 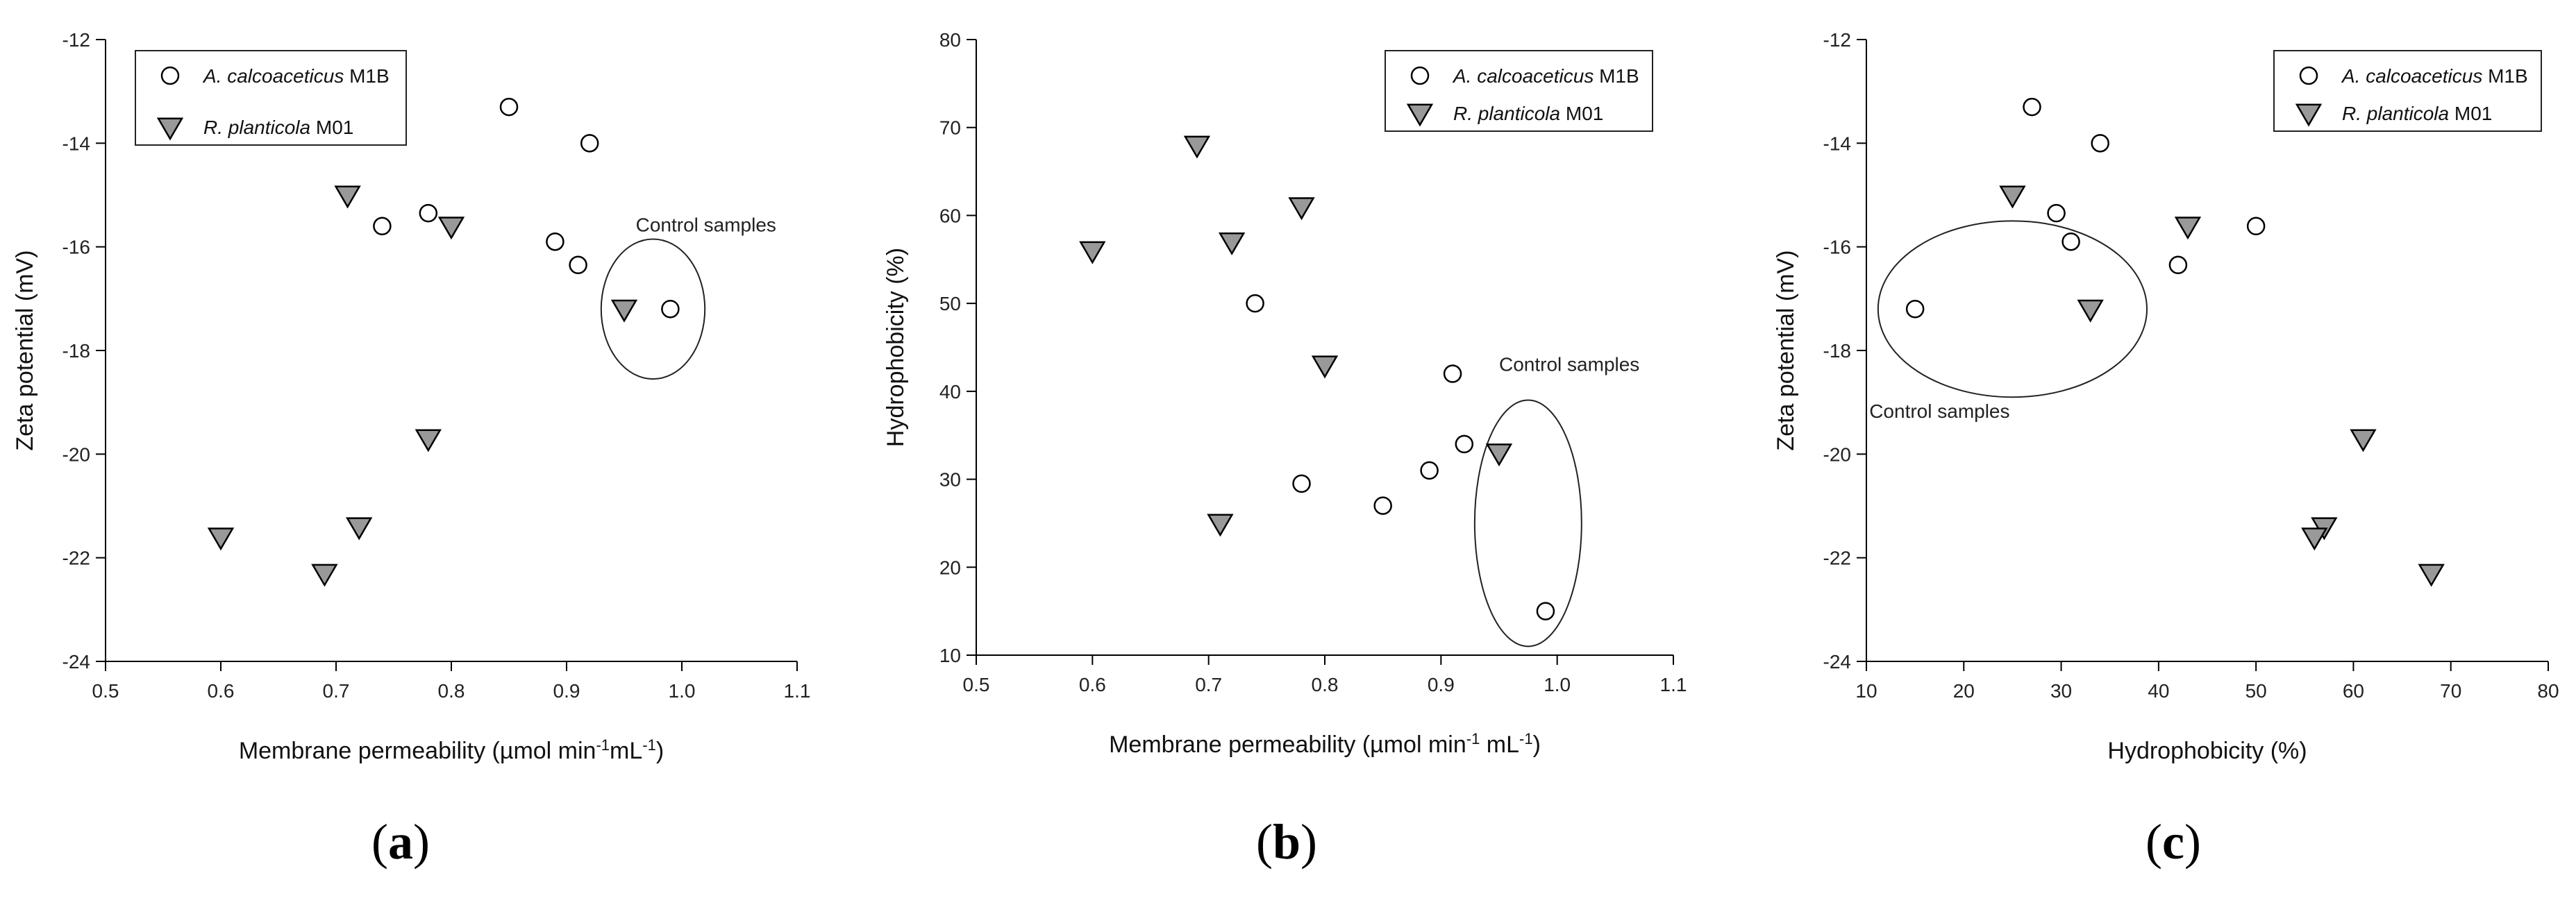 What do you see at coordinates (2207, 751) in the screenshot?
I see `x-axis-title: Hydrophobicity (%)` at bounding box center [2207, 751].